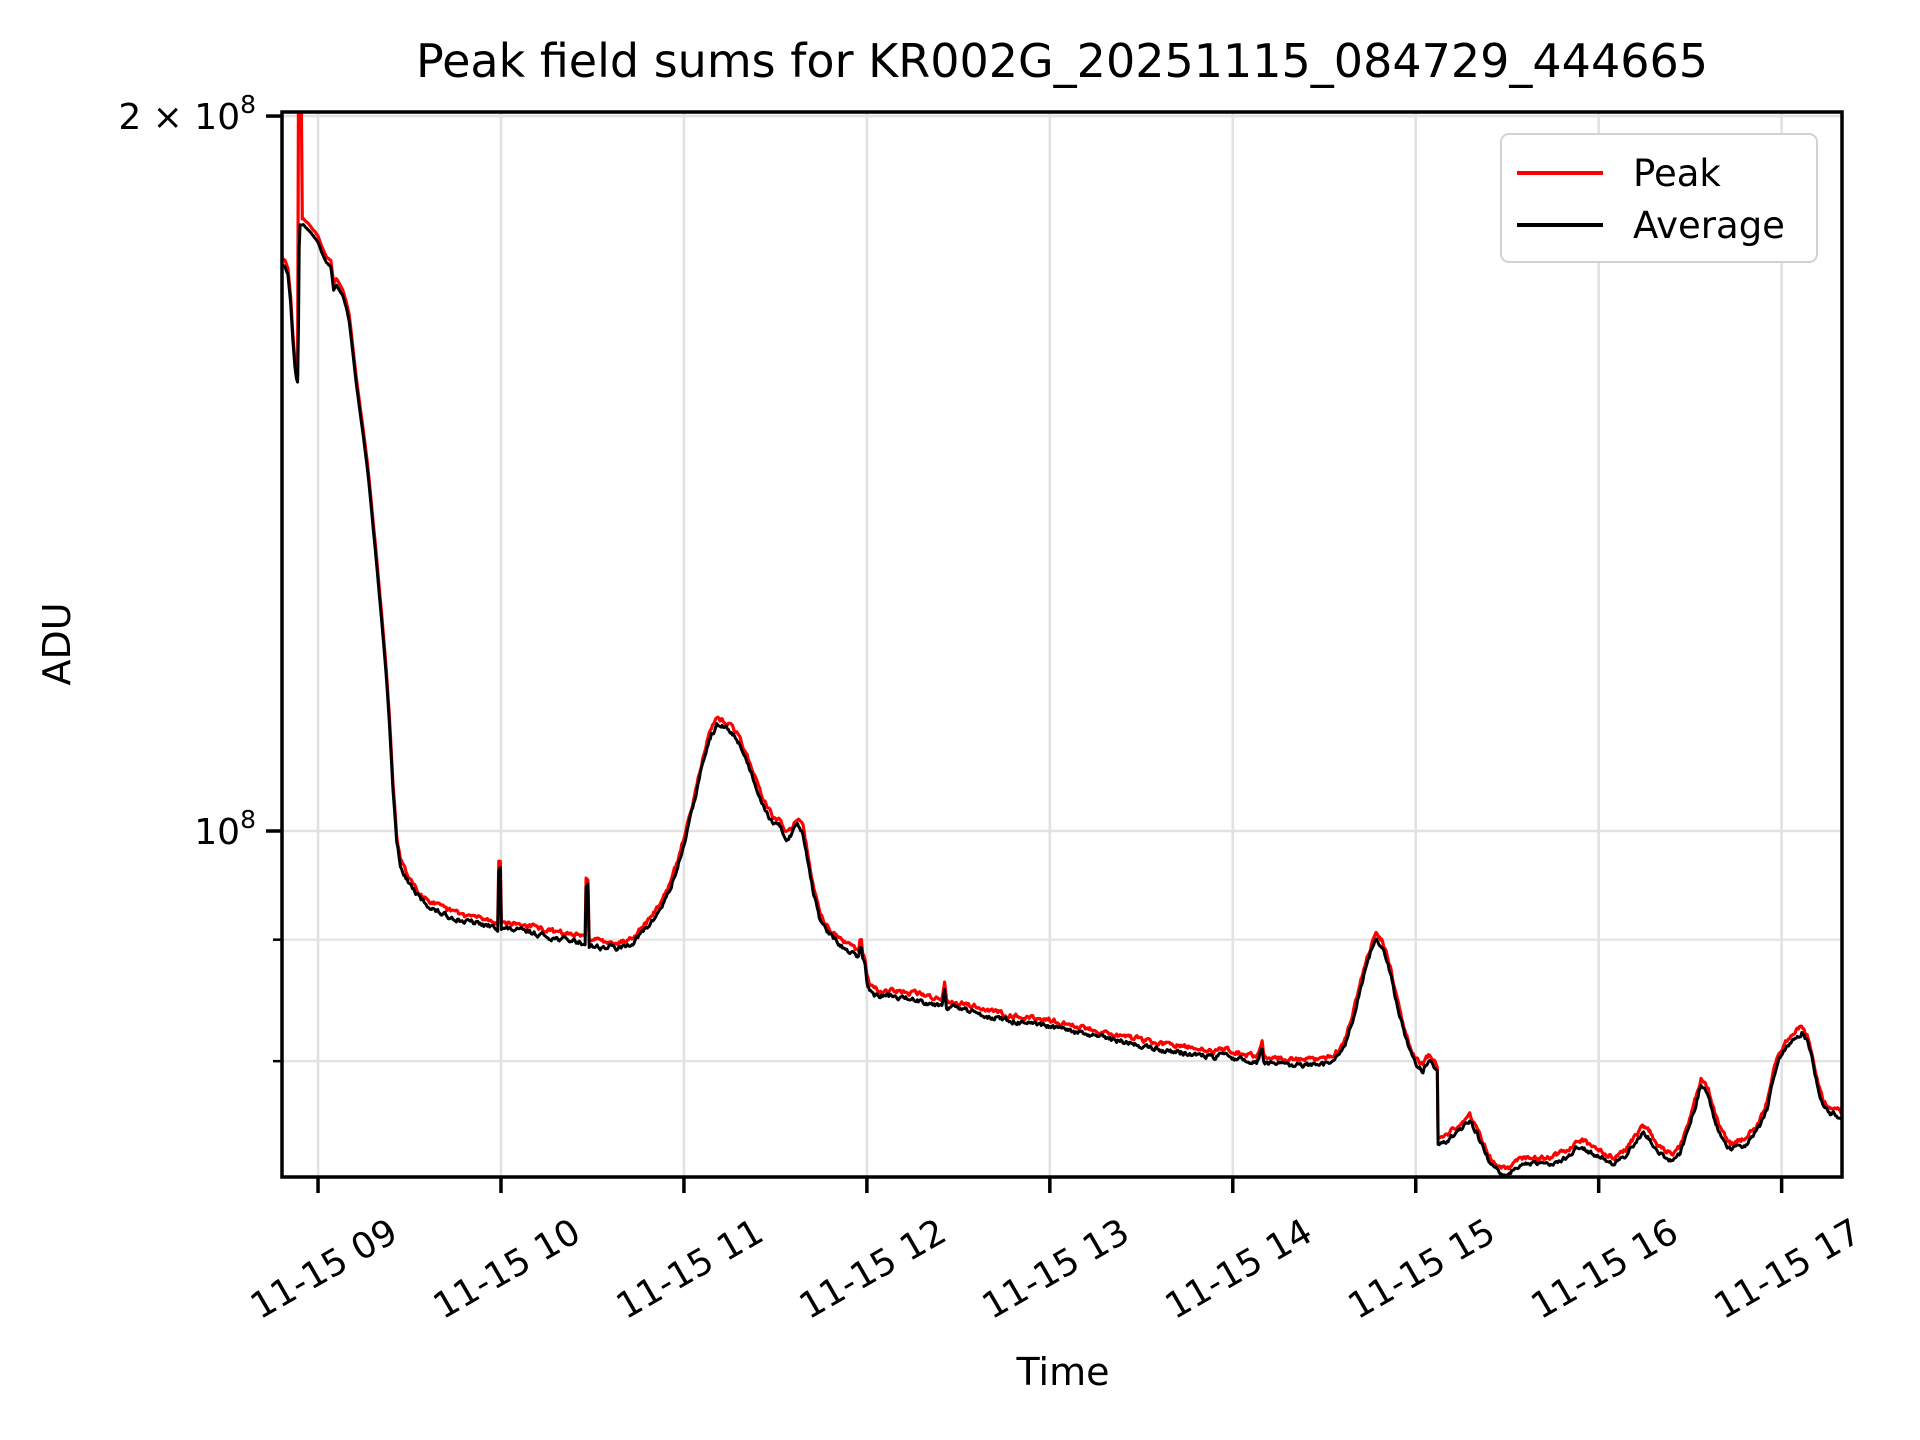 Image resolution: width=1920 pixels, height=1440 pixels. Describe the element at coordinates (1605, 1269) in the screenshot. I see `svg-text: 11-15 16` at that location.